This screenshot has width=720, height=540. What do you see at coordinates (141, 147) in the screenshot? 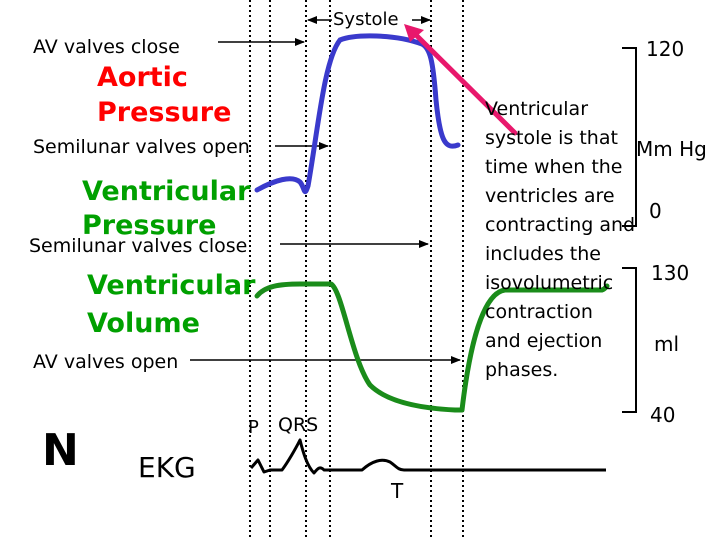
I see `semilunar-valves-open-label: Semilunar valves open` at bounding box center [141, 147].